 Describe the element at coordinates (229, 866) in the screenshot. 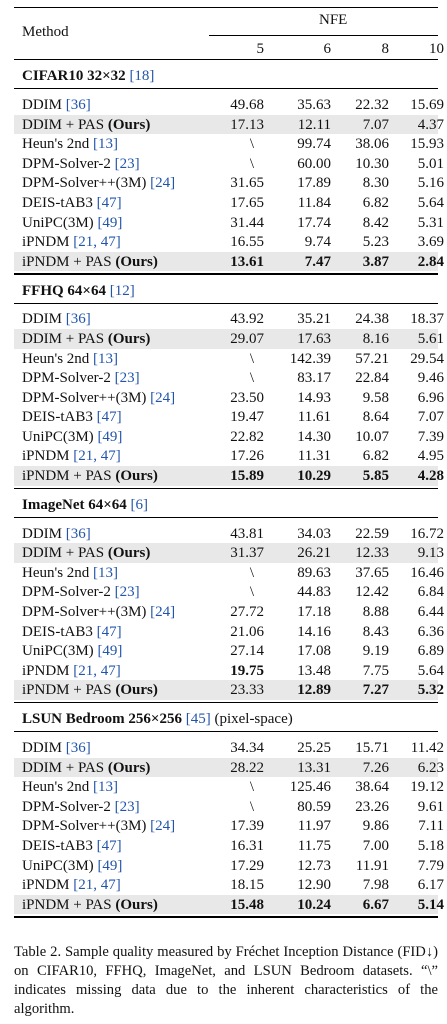

I see `table-row: UniPC(3M) [49] 17.29 12.73 11.91 7.79` at that location.